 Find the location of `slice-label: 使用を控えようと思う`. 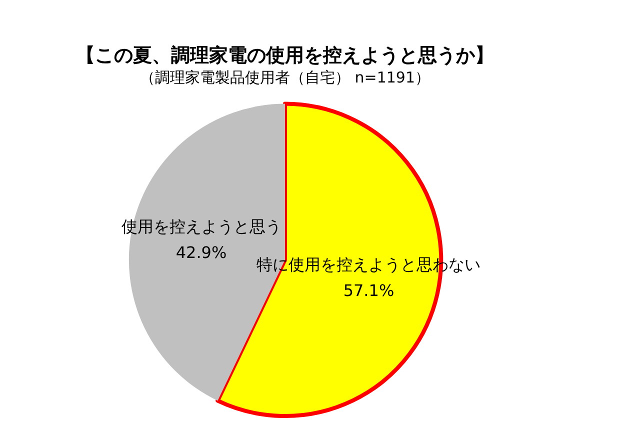

slice-label: 使用を控えようと思う is located at coordinates (201, 226).